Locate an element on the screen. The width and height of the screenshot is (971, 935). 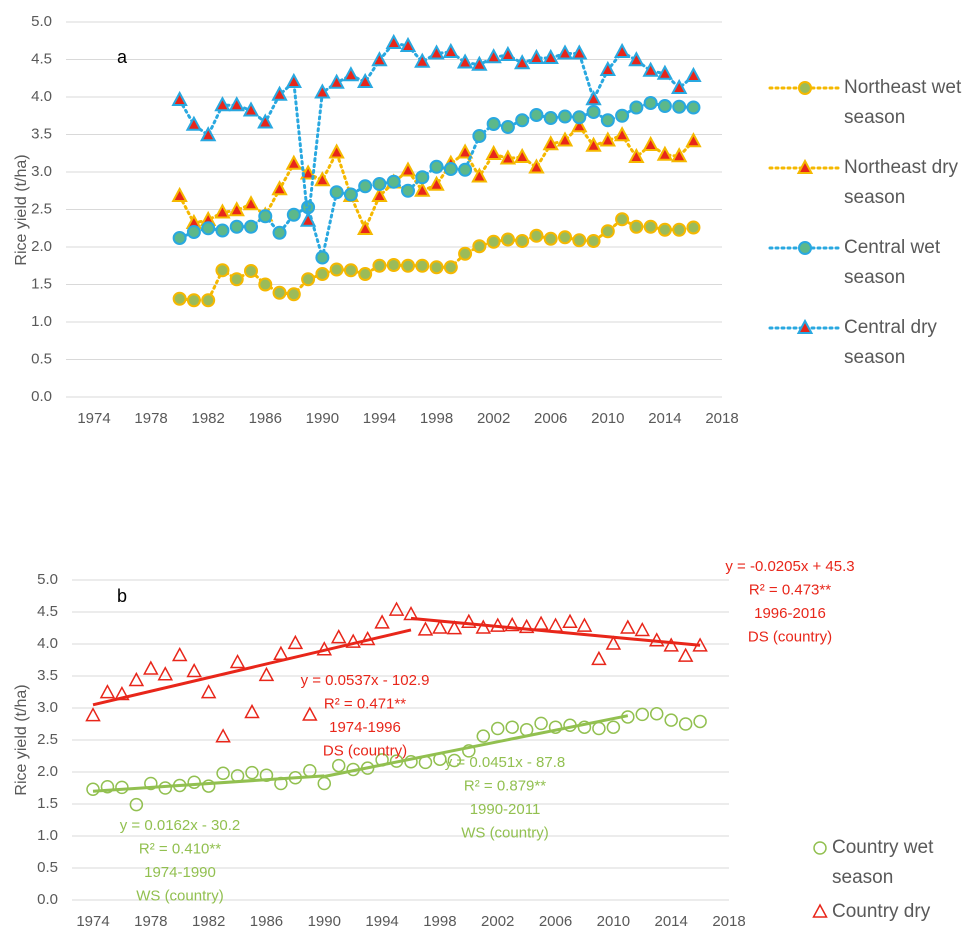
legend-label: Country wet season is located at coordinates (883, 862).